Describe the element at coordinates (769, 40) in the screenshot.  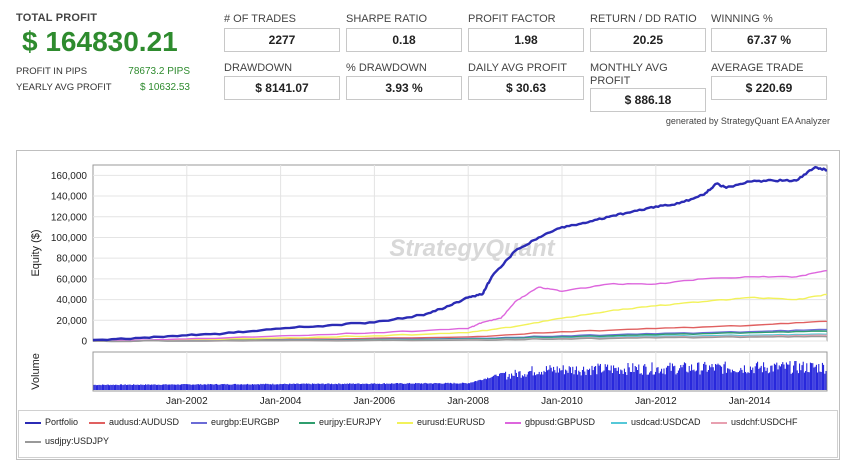
I see `stat-value-winning: 67.37 %` at that location.